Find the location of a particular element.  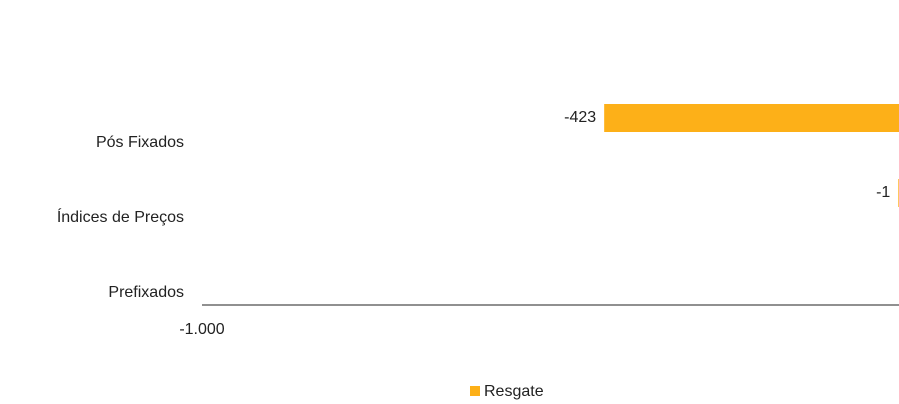

legend-swatch is located at coordinates (475, 391).